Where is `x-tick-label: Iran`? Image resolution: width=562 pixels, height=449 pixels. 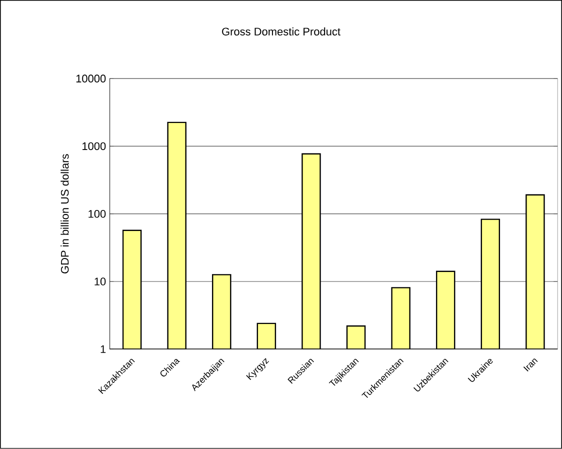 x-tick-label: Iran is located at coordinates (530, 365).